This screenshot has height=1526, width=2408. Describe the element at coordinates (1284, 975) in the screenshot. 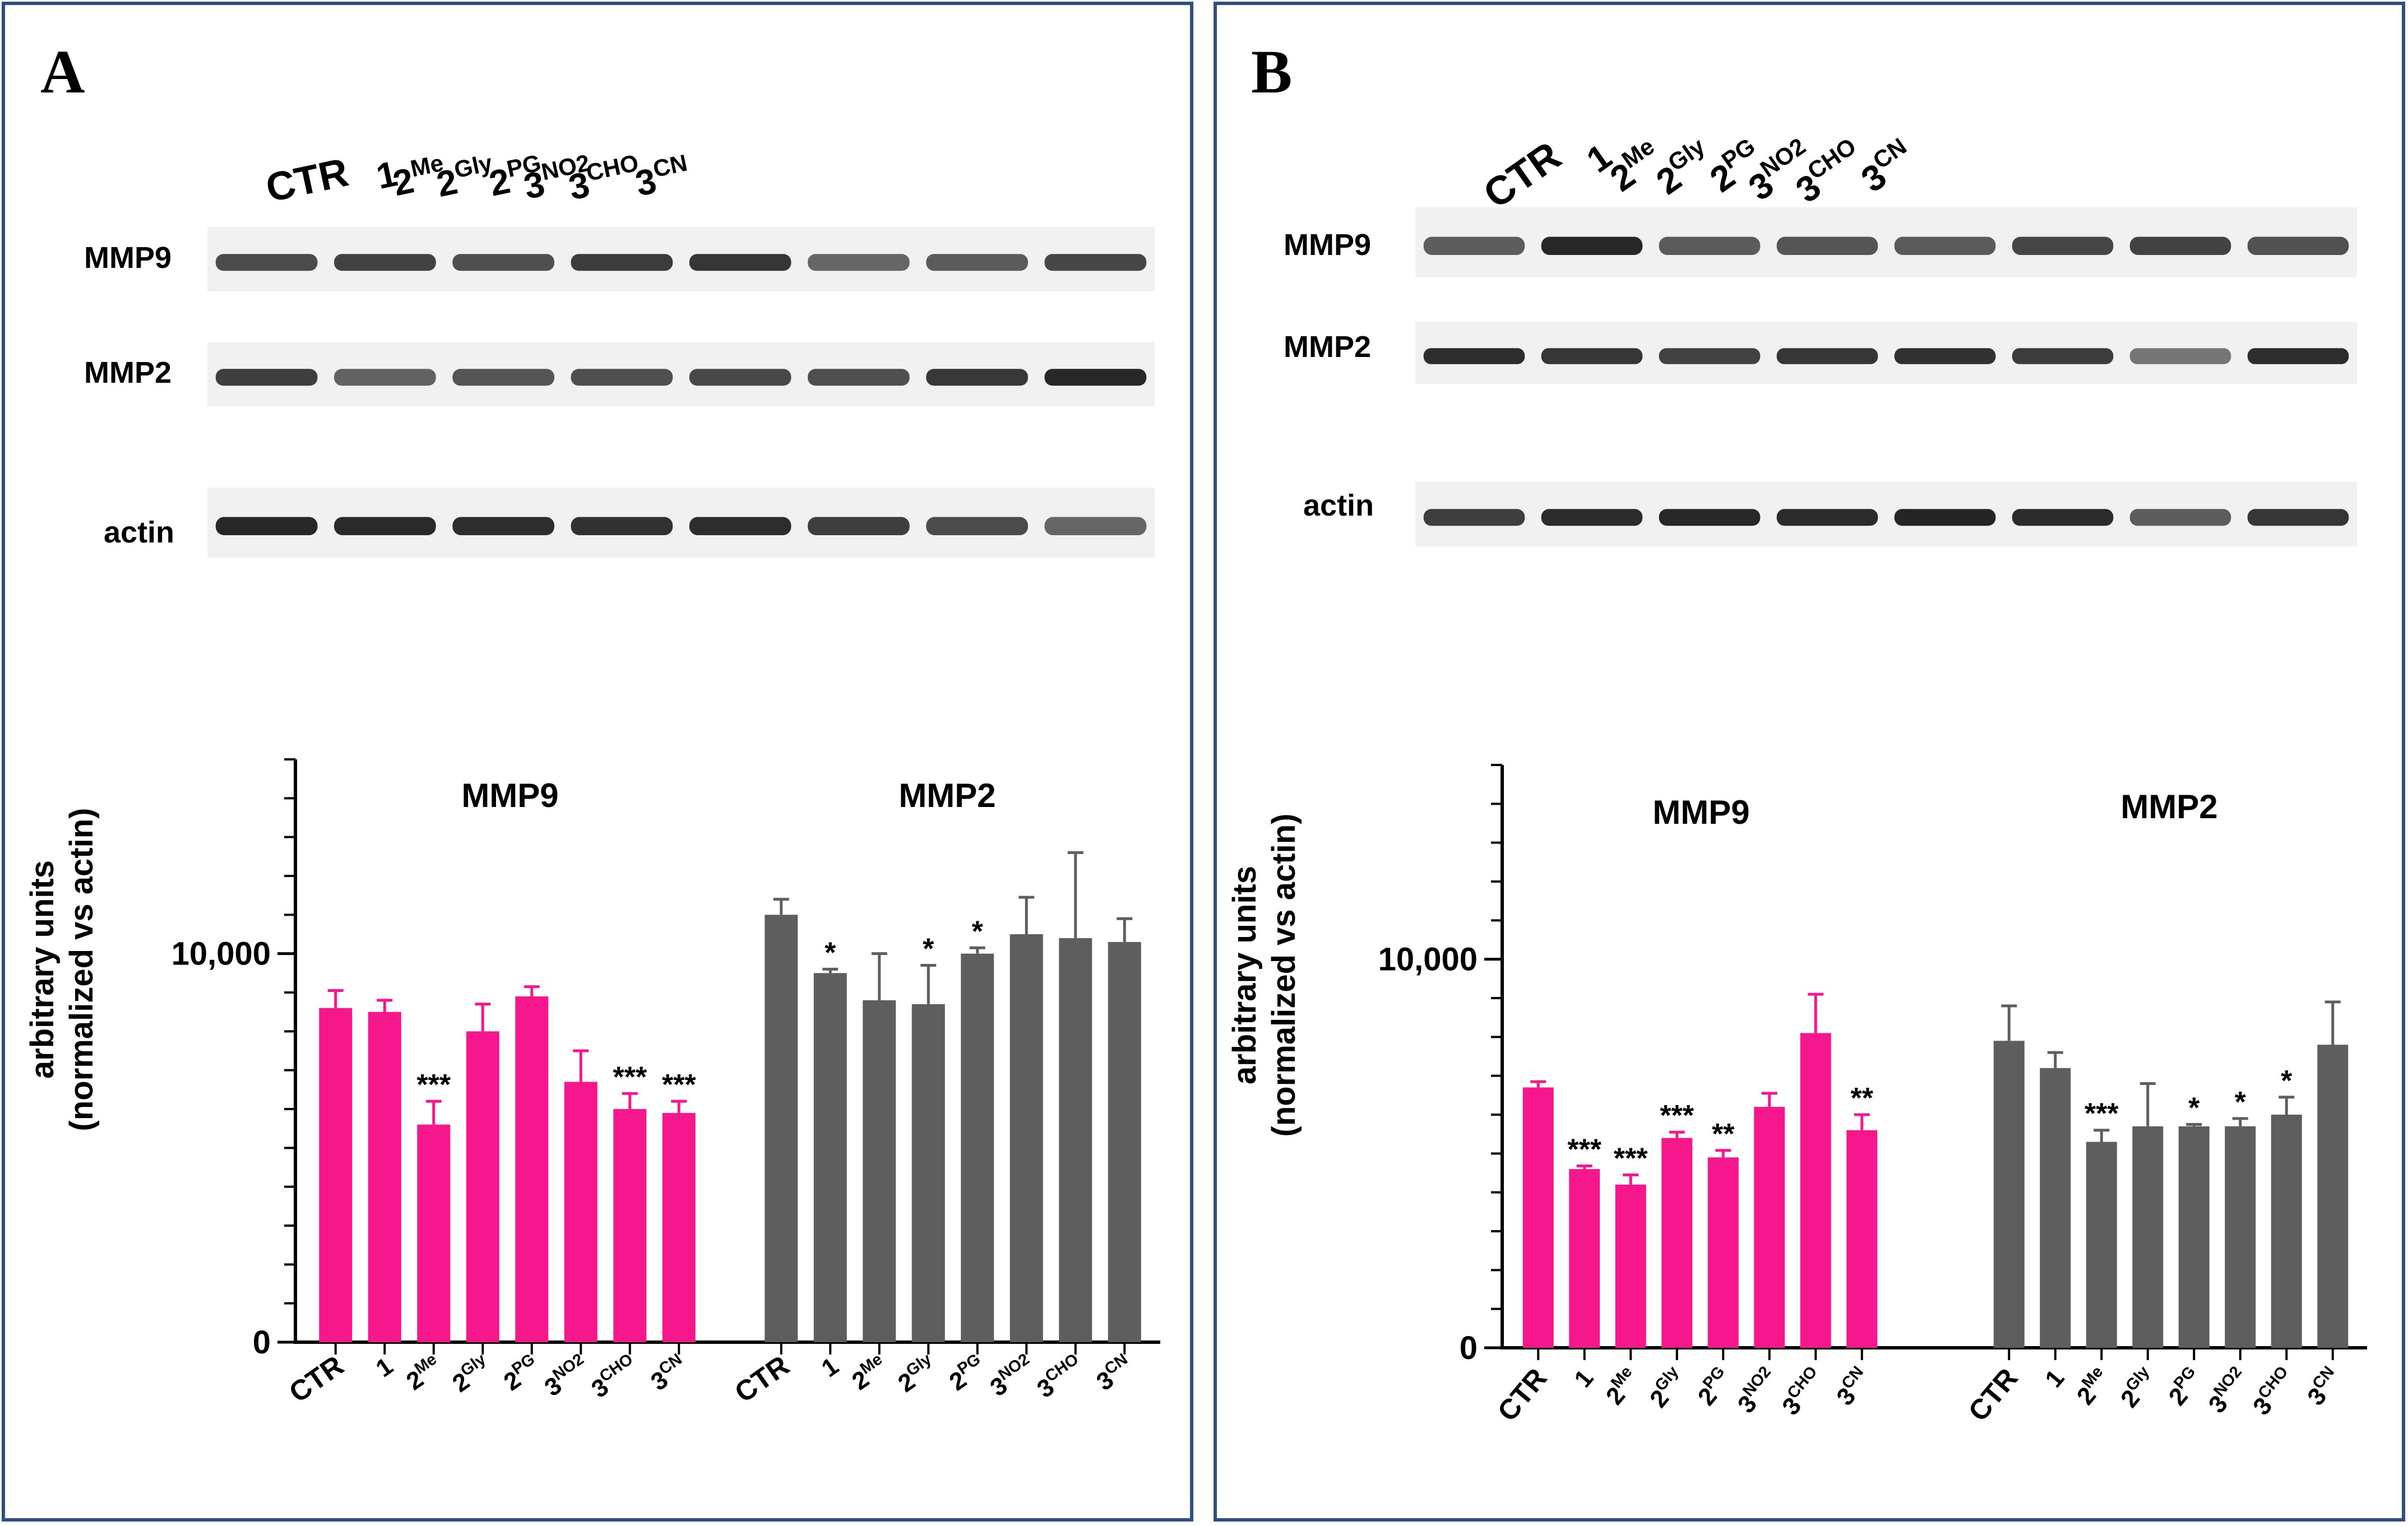

I see `panel-b-y-axis-label-2: (normalized vs actin)` at that location.